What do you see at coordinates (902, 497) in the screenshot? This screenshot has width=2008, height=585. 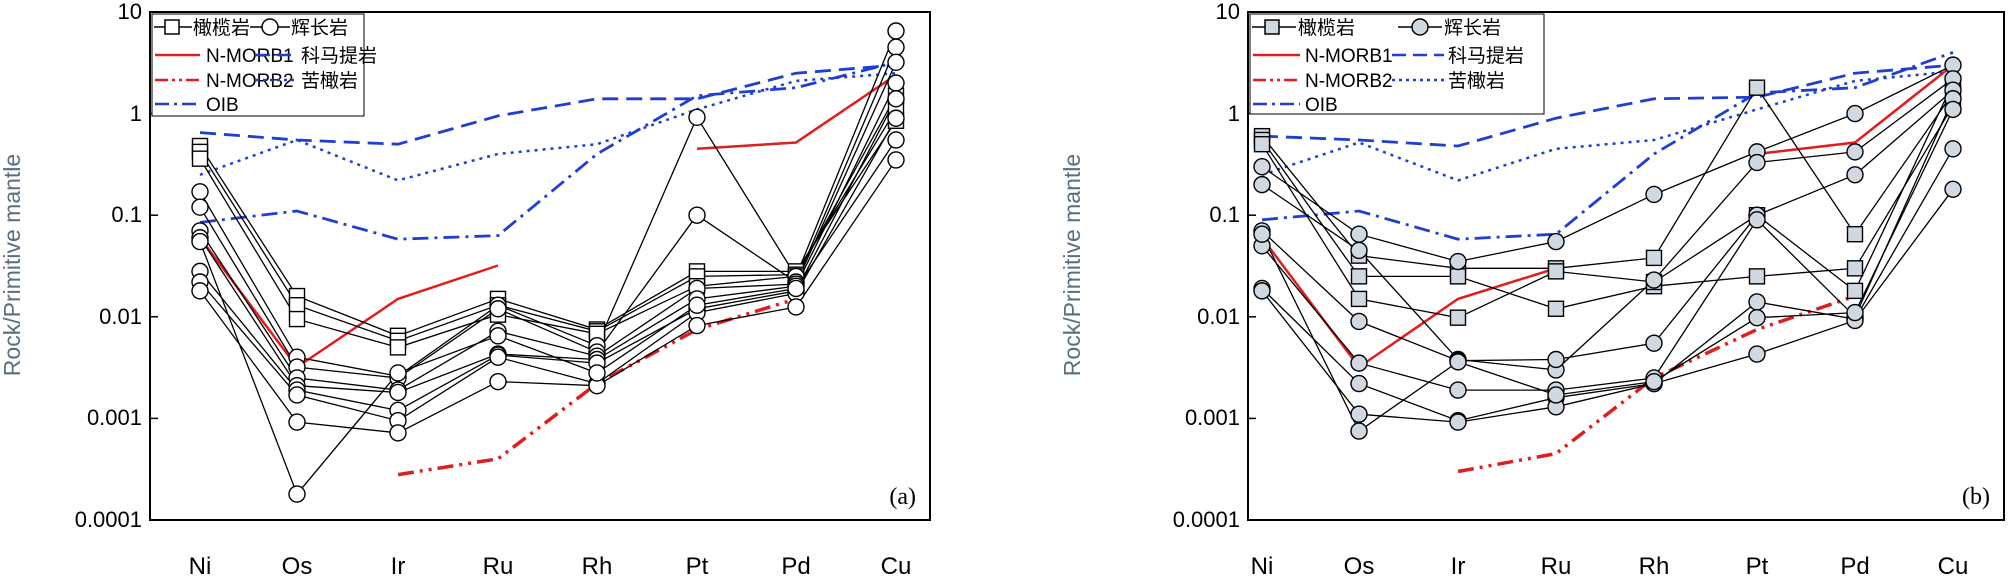 I see `panel-label-a: (a)` at bounding box center [902, 497].